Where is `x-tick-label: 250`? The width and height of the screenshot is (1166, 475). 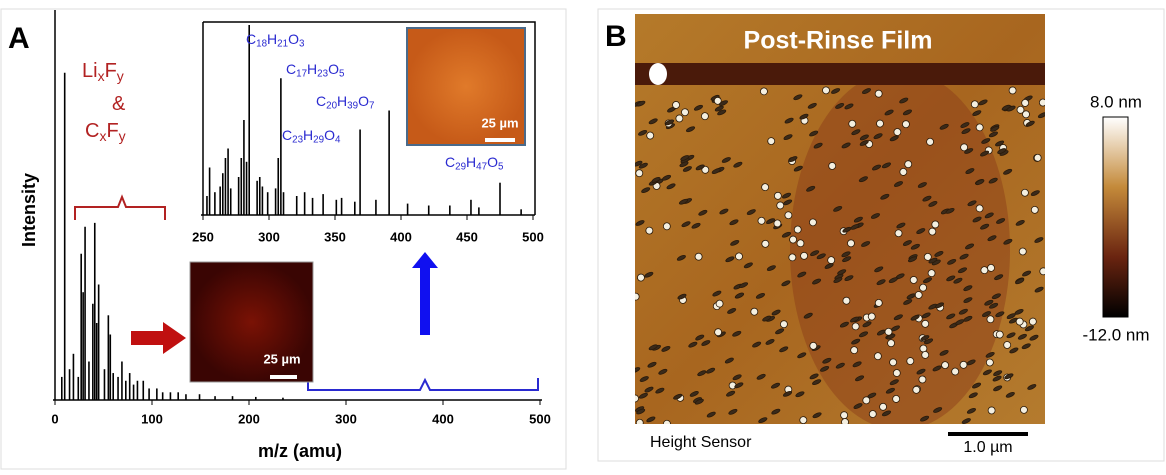
x-tick-label: 250 is located at coordinates (203, 236).